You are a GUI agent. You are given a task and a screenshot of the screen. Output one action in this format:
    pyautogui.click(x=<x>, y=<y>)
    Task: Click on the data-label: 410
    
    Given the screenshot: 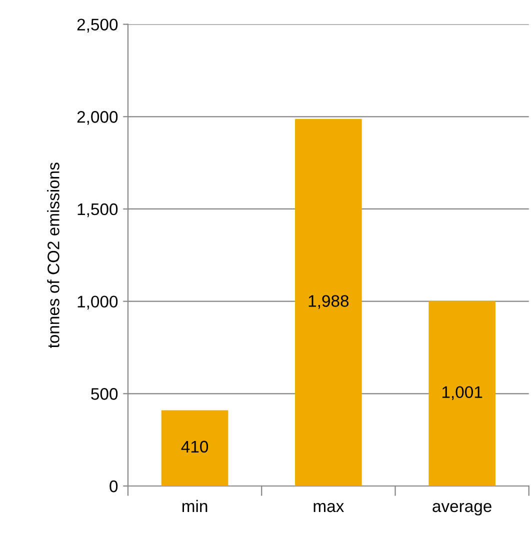 What is the action you would take?
    pyautogui.click(x=194, y=446)
    